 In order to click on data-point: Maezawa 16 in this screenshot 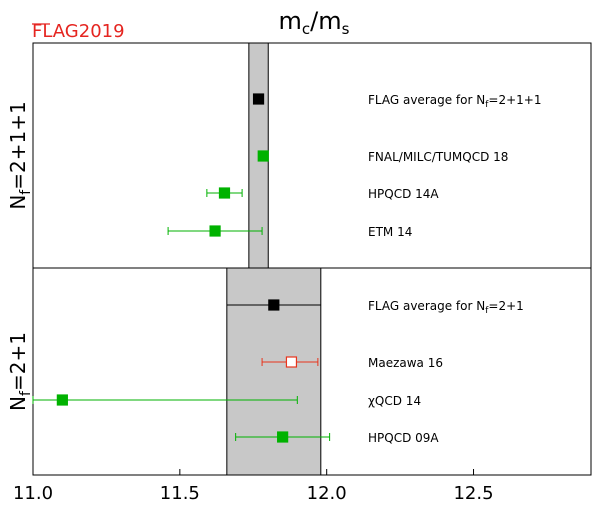, I will do `click(352, 363)`.